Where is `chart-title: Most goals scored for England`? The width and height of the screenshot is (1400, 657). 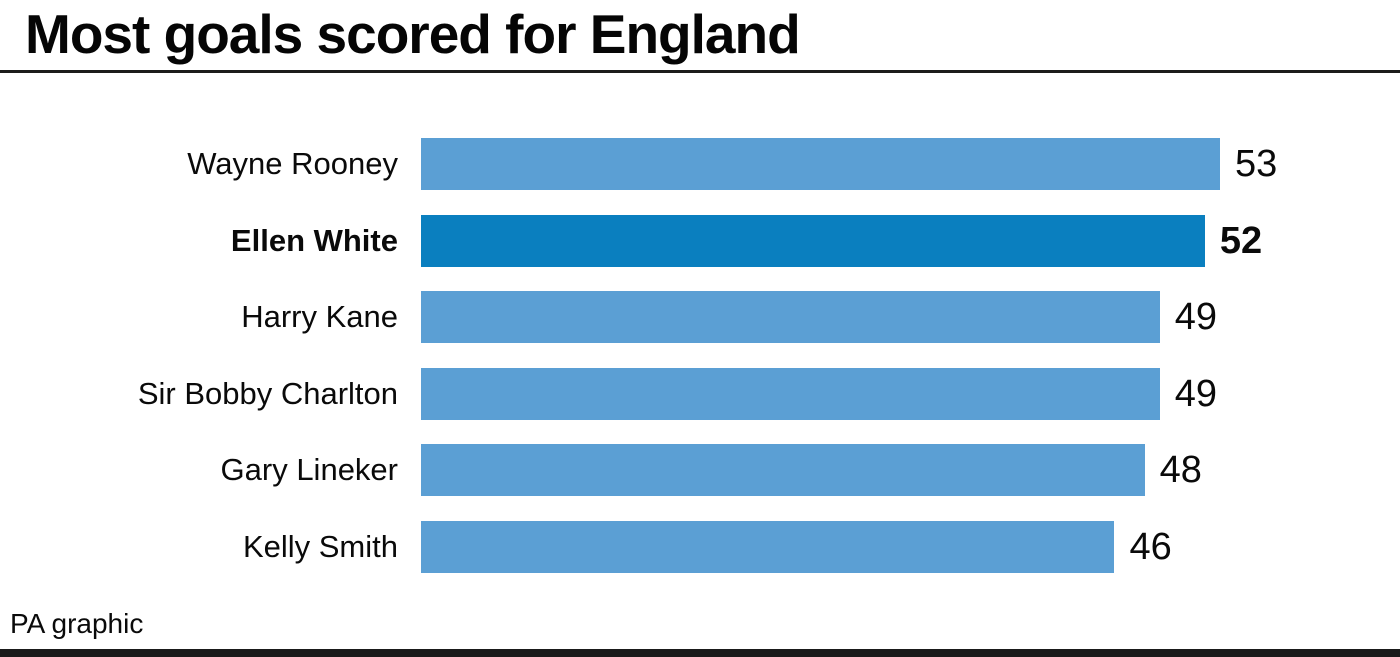 chart-title: Most goals scored for England is located at coordinates (413, 34).